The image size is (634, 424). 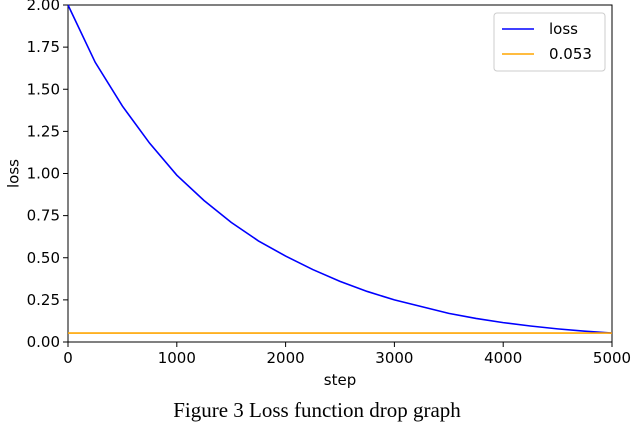 What do you see at coordinates (317, 410) in the screenshot?
I see `figure-caption: Figure 3 Loss function drop graph` at bounding box center [317, 410].